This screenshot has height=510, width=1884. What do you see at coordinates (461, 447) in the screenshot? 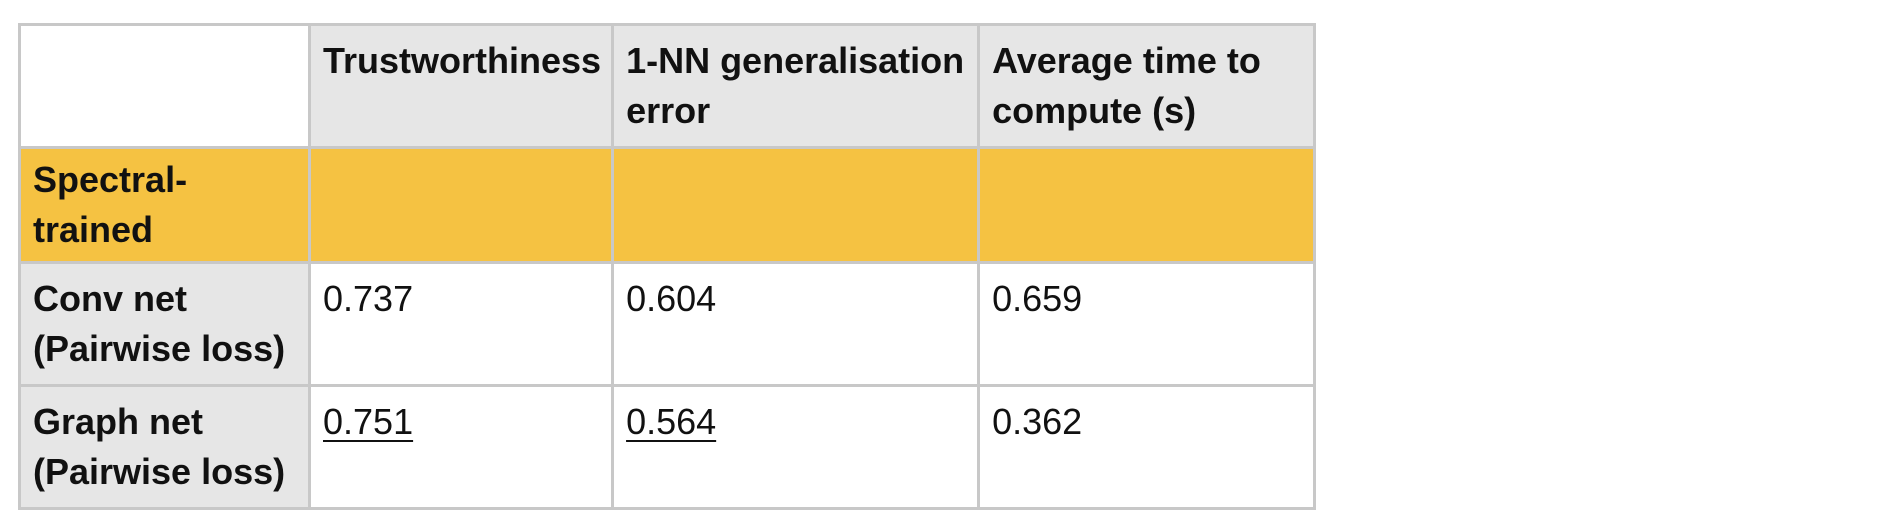
I see `value-trustworthiness: 0.751` at bounding box center [461, 447].